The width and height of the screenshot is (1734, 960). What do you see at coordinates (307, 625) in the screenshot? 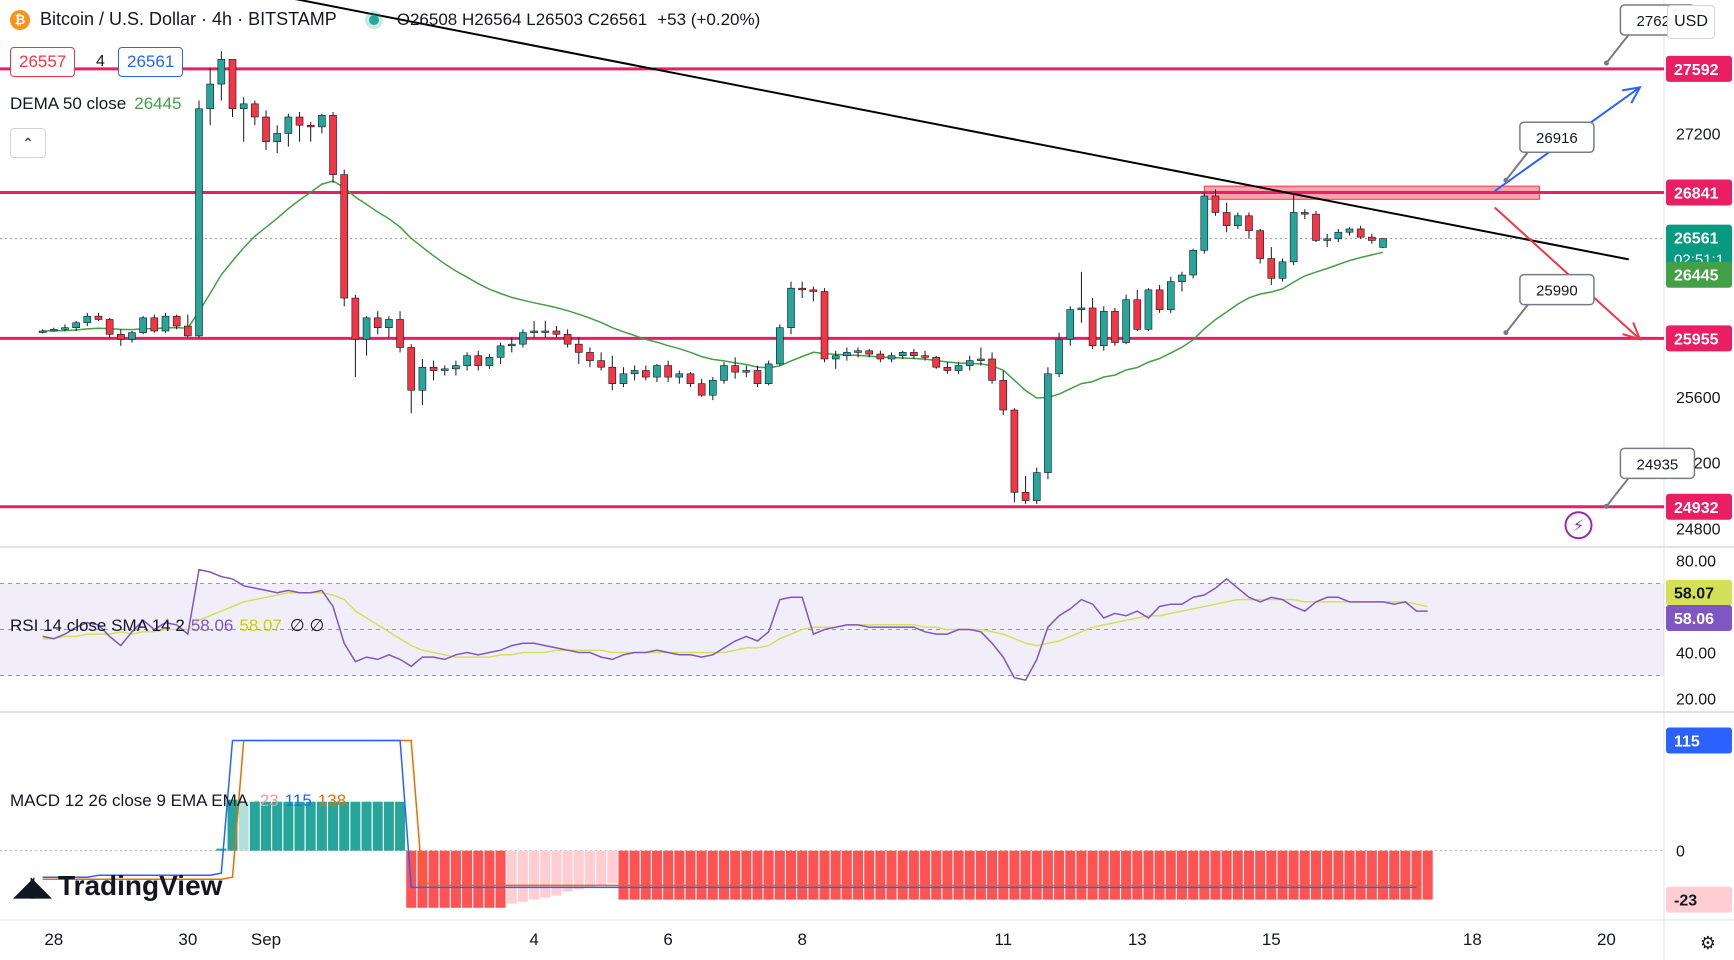
I see `rsi-extra-values: ∅ ∅` at bounding box center [307, 625].